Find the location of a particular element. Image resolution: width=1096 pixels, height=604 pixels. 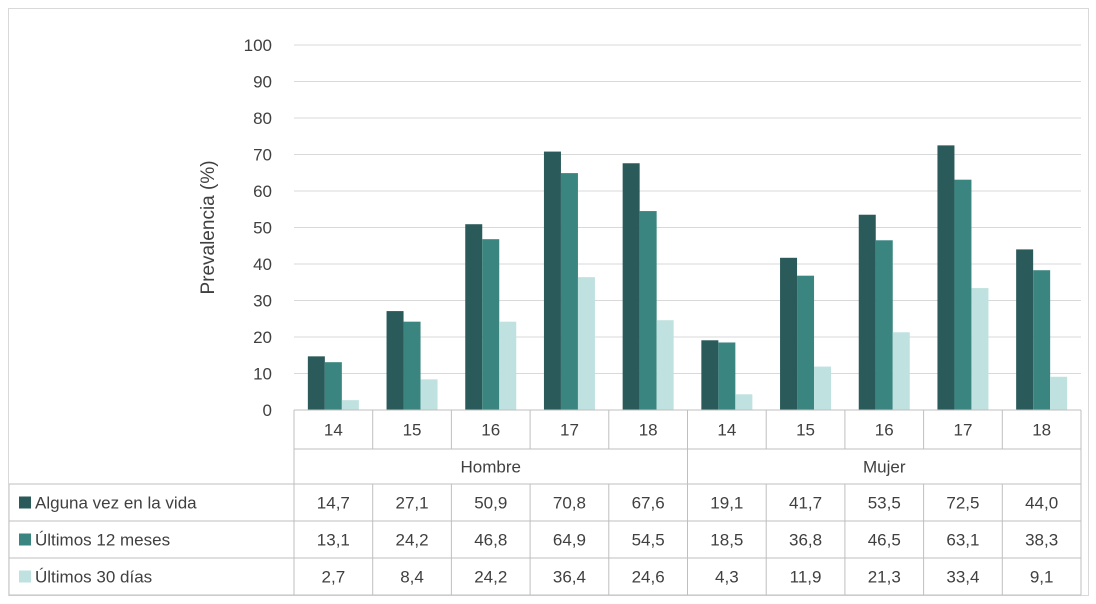

data-label-1-4: 70,8 is located at coordinates (569, 503).